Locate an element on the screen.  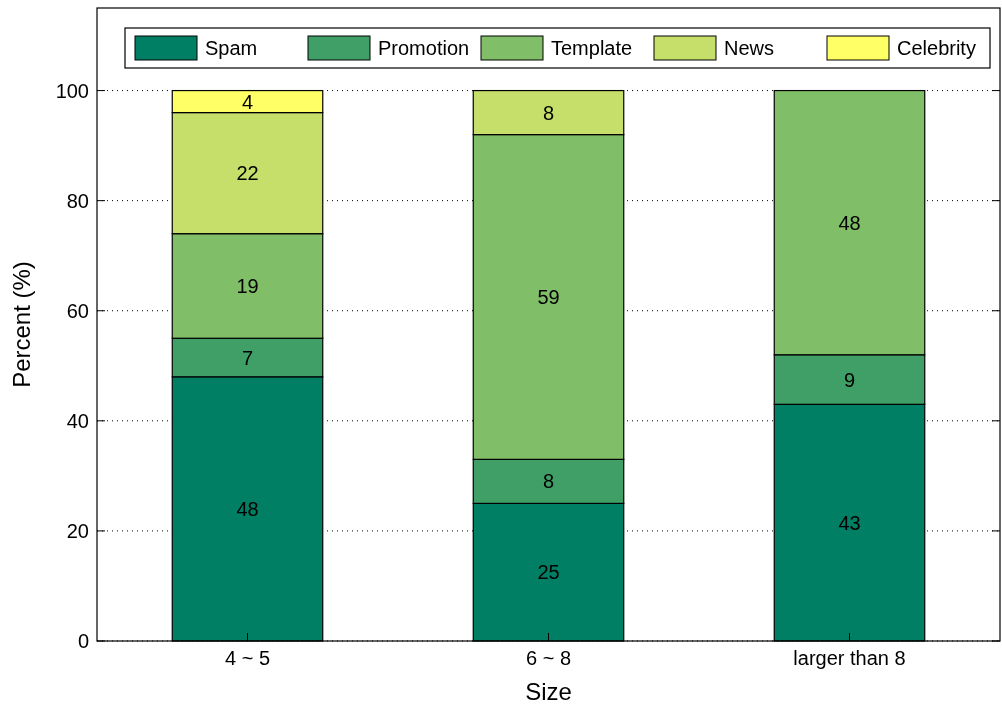
y-tick-label: 40 is located at coordinates (77, 420).